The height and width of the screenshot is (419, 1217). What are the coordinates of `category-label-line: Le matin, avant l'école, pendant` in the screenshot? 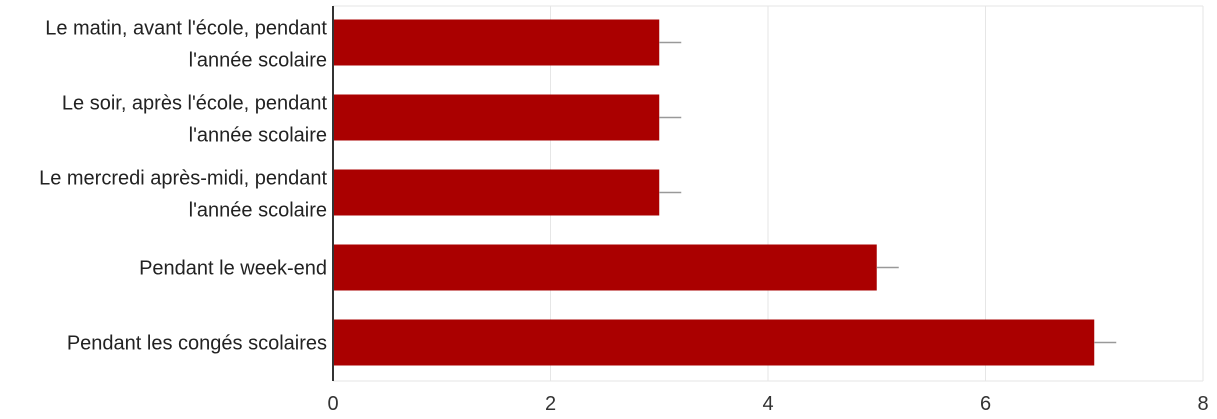 It's located at (186, 29).